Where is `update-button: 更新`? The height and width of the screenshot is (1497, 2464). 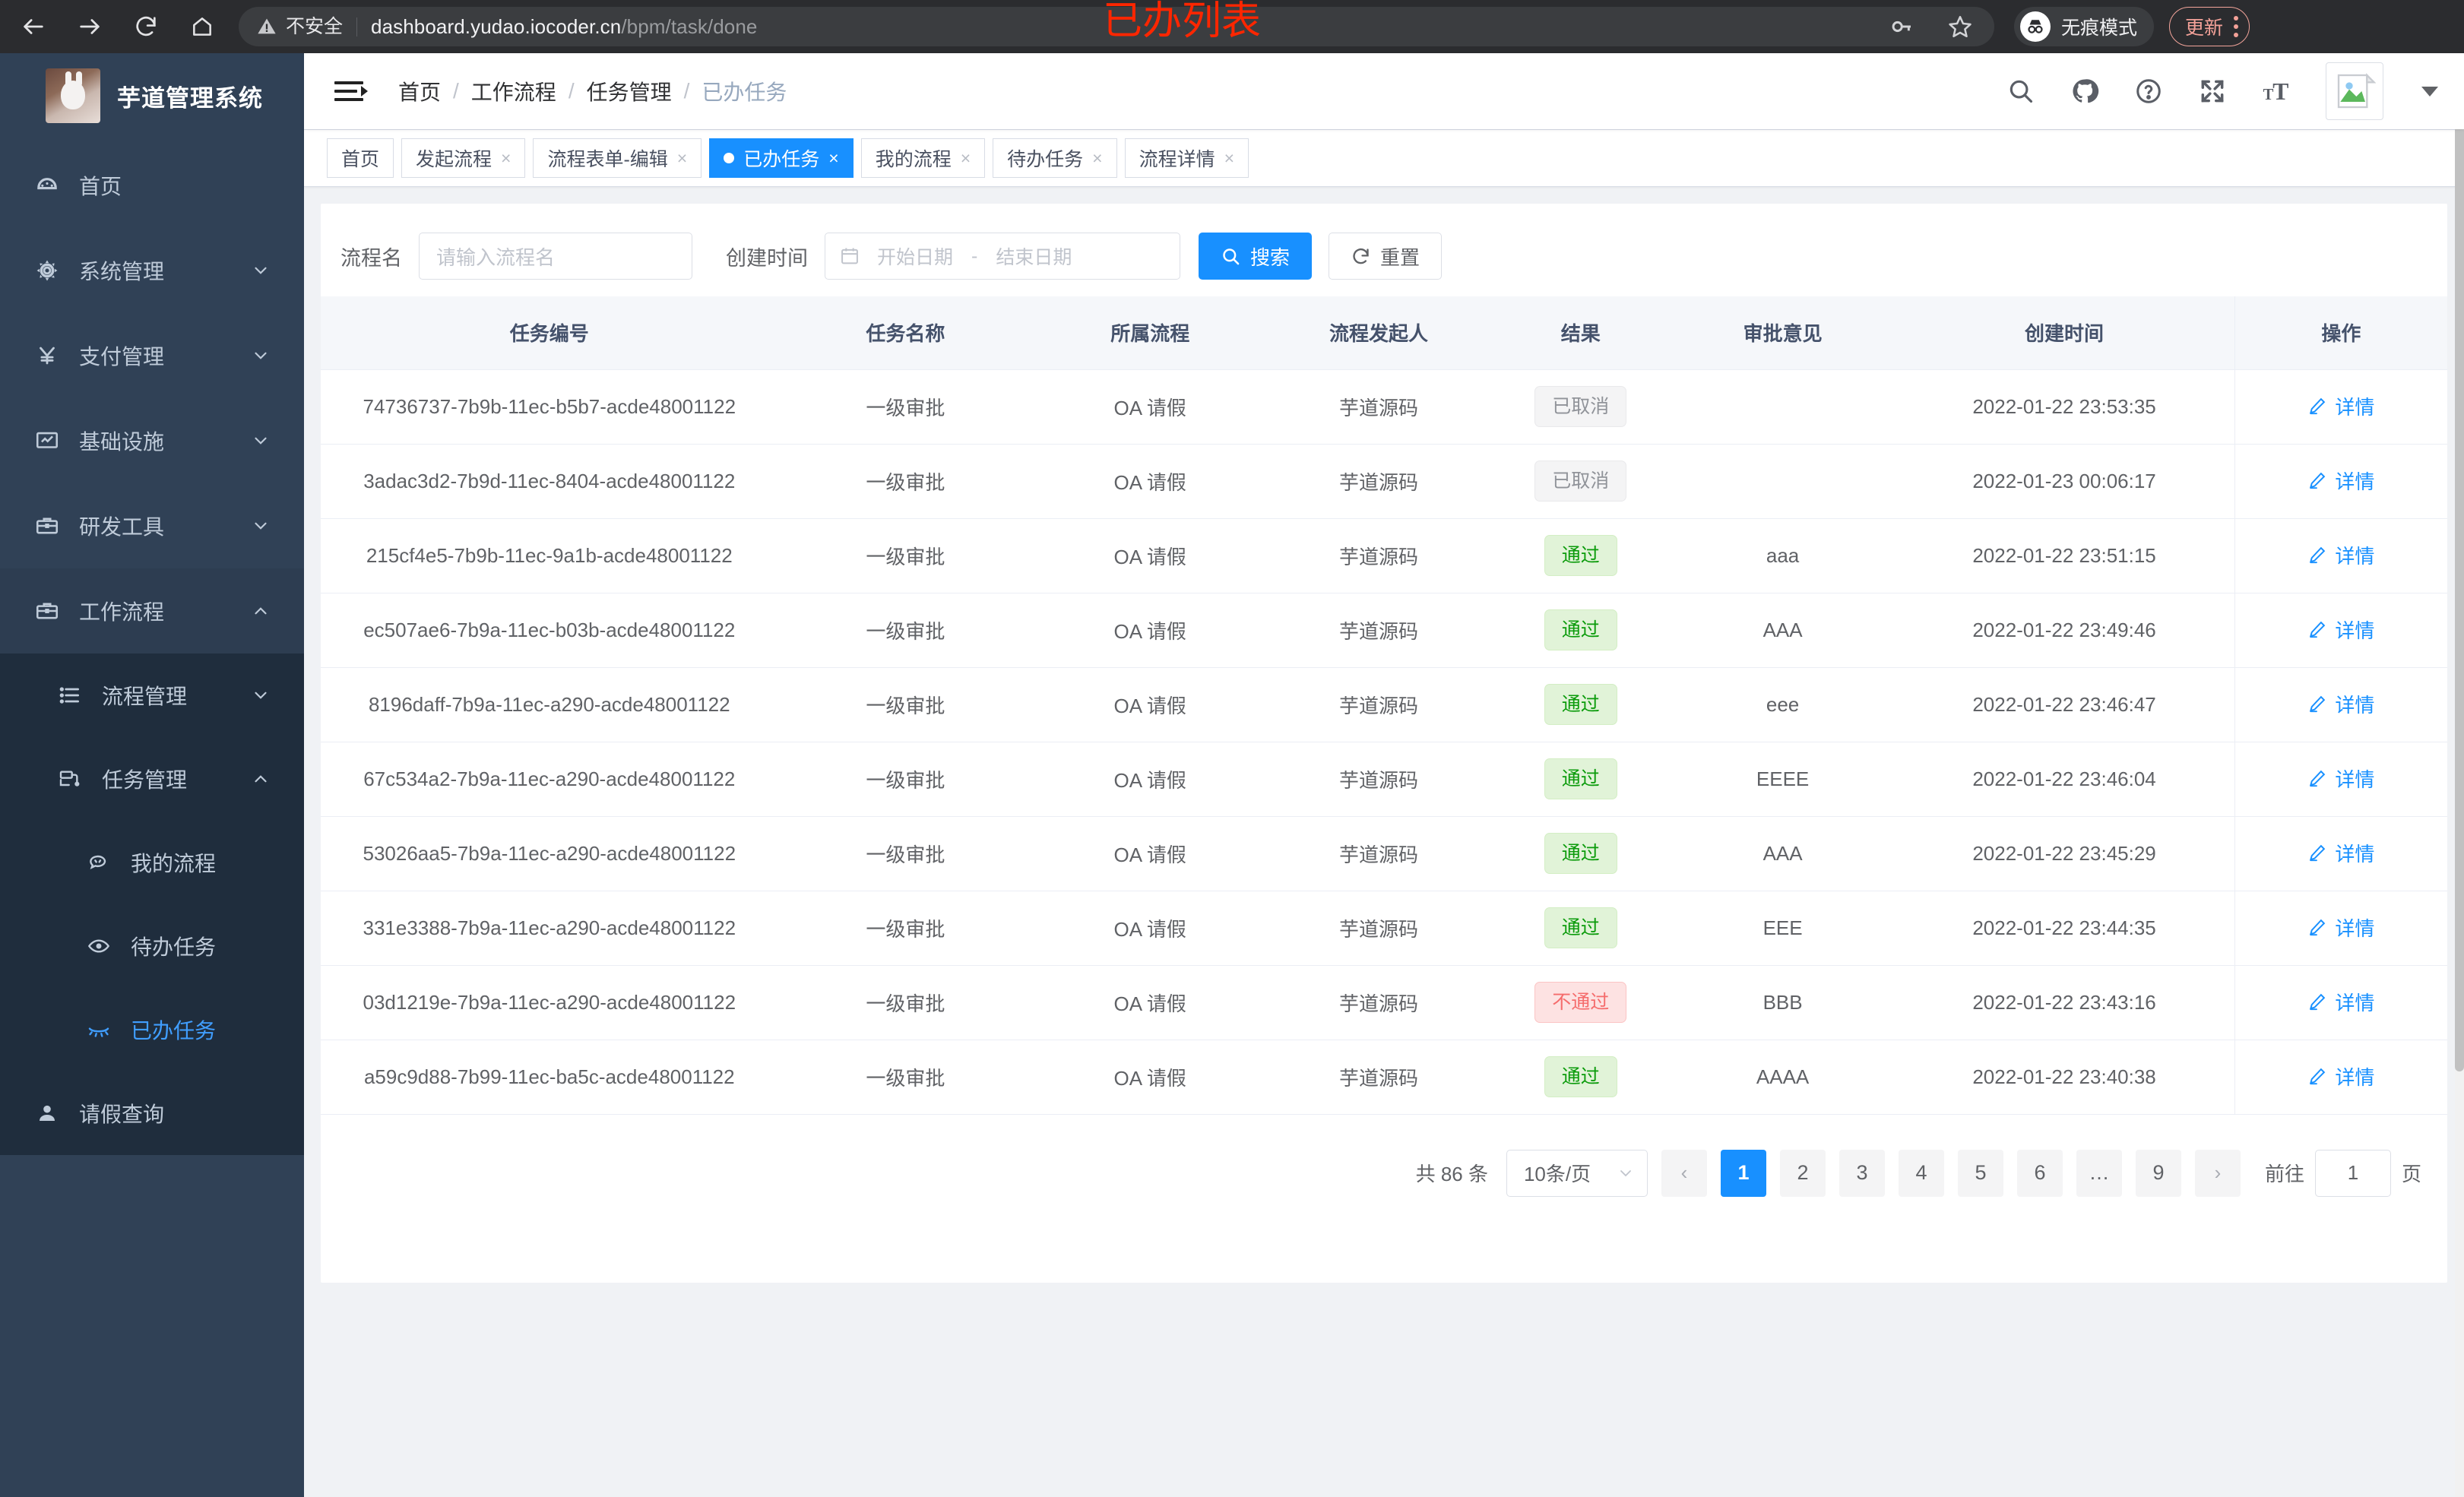
update-button: 更新 is located at coordinates (2209, 26).